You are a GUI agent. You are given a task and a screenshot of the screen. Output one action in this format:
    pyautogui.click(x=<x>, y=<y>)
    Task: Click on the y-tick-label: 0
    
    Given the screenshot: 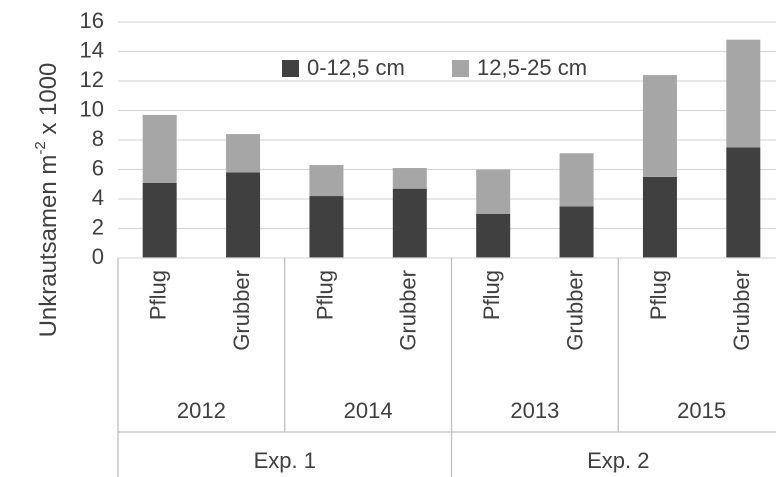 What is the action you would take?
    pyautogui.click(x=98, y=256)
    